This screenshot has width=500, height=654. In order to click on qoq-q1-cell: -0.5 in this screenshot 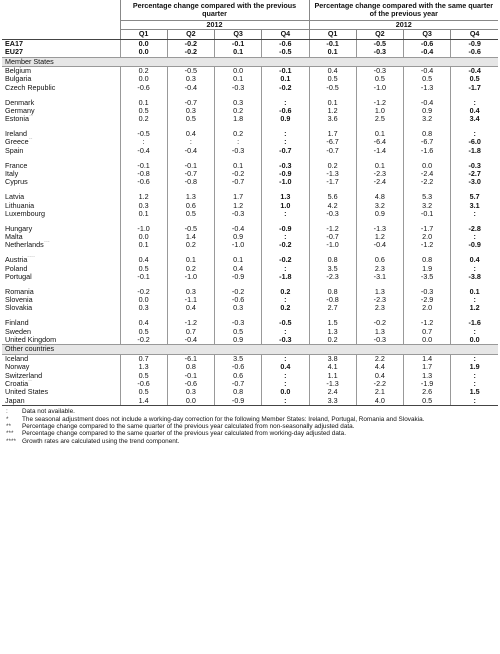, I will do `click(143, 134)`.